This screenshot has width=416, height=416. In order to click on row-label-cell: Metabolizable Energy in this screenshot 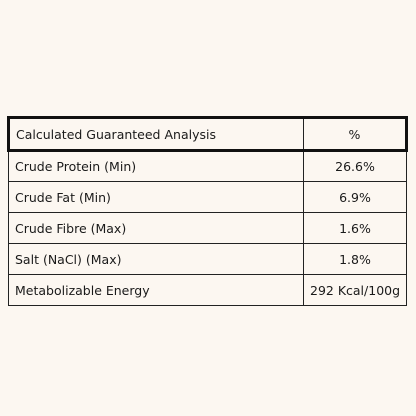, I will do `click(156, 290)`.